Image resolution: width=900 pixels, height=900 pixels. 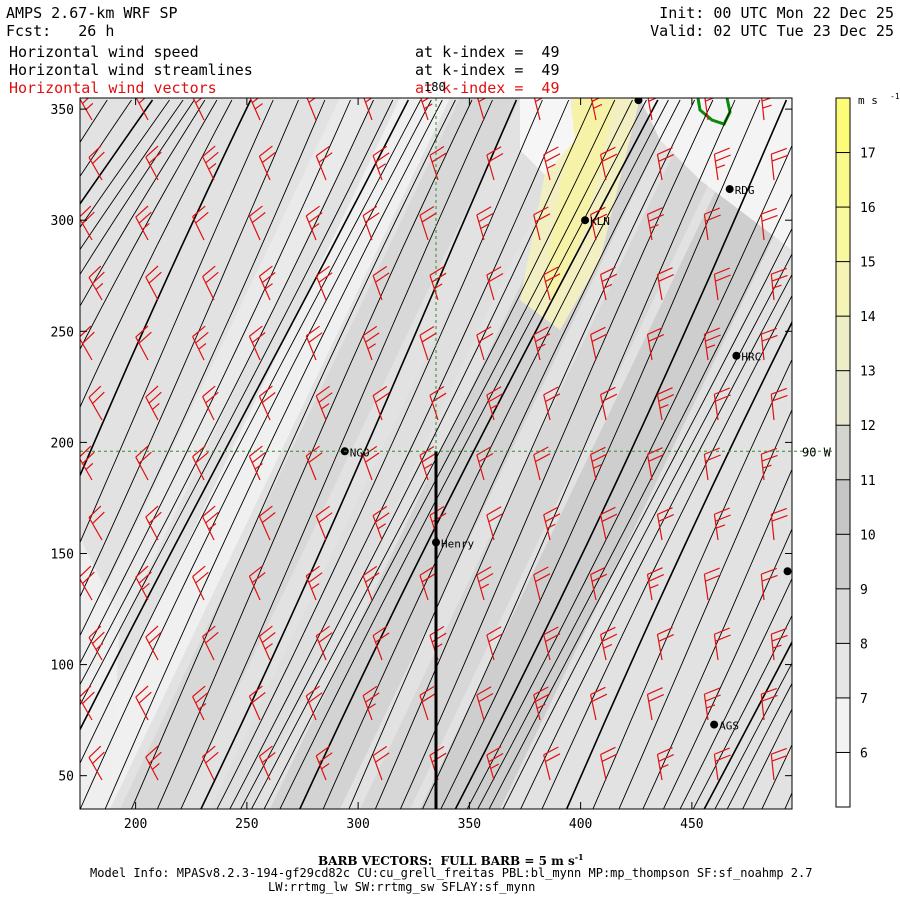 I want to click on y-tick-label: 50, so click(x=66, y=777).